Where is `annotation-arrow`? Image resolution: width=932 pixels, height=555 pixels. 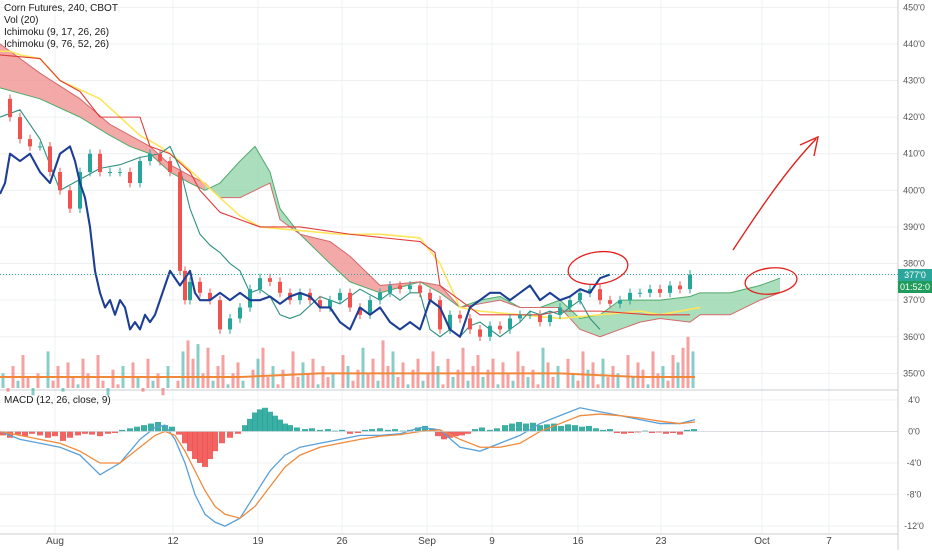
annotation-arrow is located at coordinates (774, 194).